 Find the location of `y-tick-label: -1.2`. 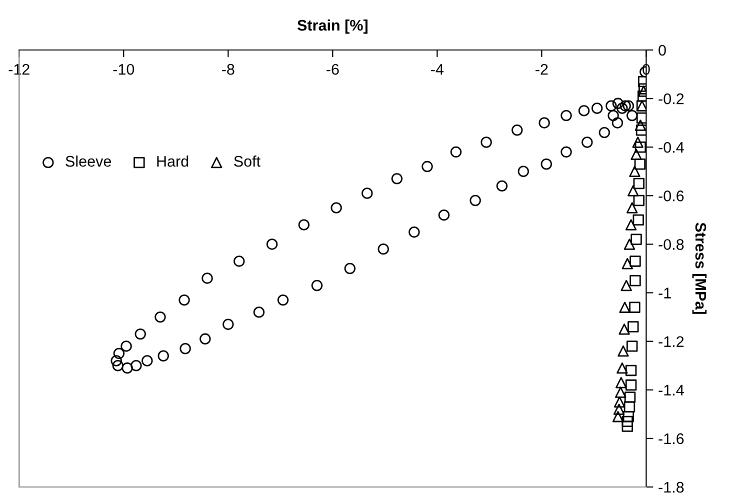

y-tick-label: -1.2 is located at coordinates (671, 341).